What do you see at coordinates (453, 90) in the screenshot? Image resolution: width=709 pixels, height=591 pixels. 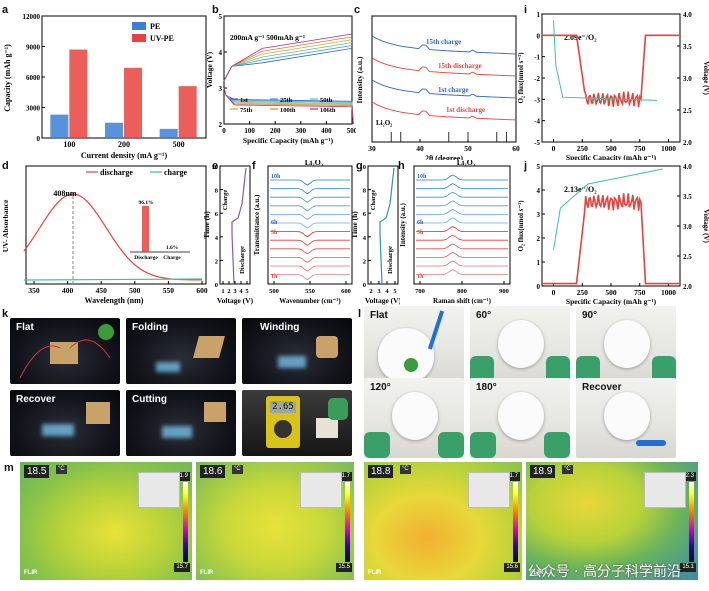 I see `trace-label: 1st charge` at bounding box center [453, 90].